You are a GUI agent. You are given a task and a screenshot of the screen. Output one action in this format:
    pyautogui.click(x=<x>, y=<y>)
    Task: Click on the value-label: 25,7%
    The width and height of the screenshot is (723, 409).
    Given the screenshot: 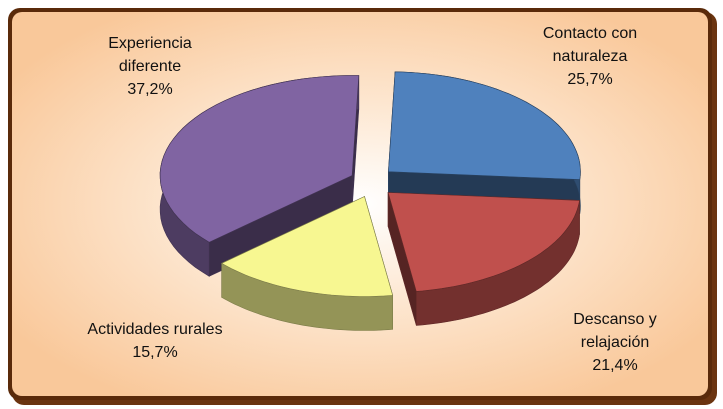 What is the action you would take?
    pyautogui.click(x=590, y=79)
    